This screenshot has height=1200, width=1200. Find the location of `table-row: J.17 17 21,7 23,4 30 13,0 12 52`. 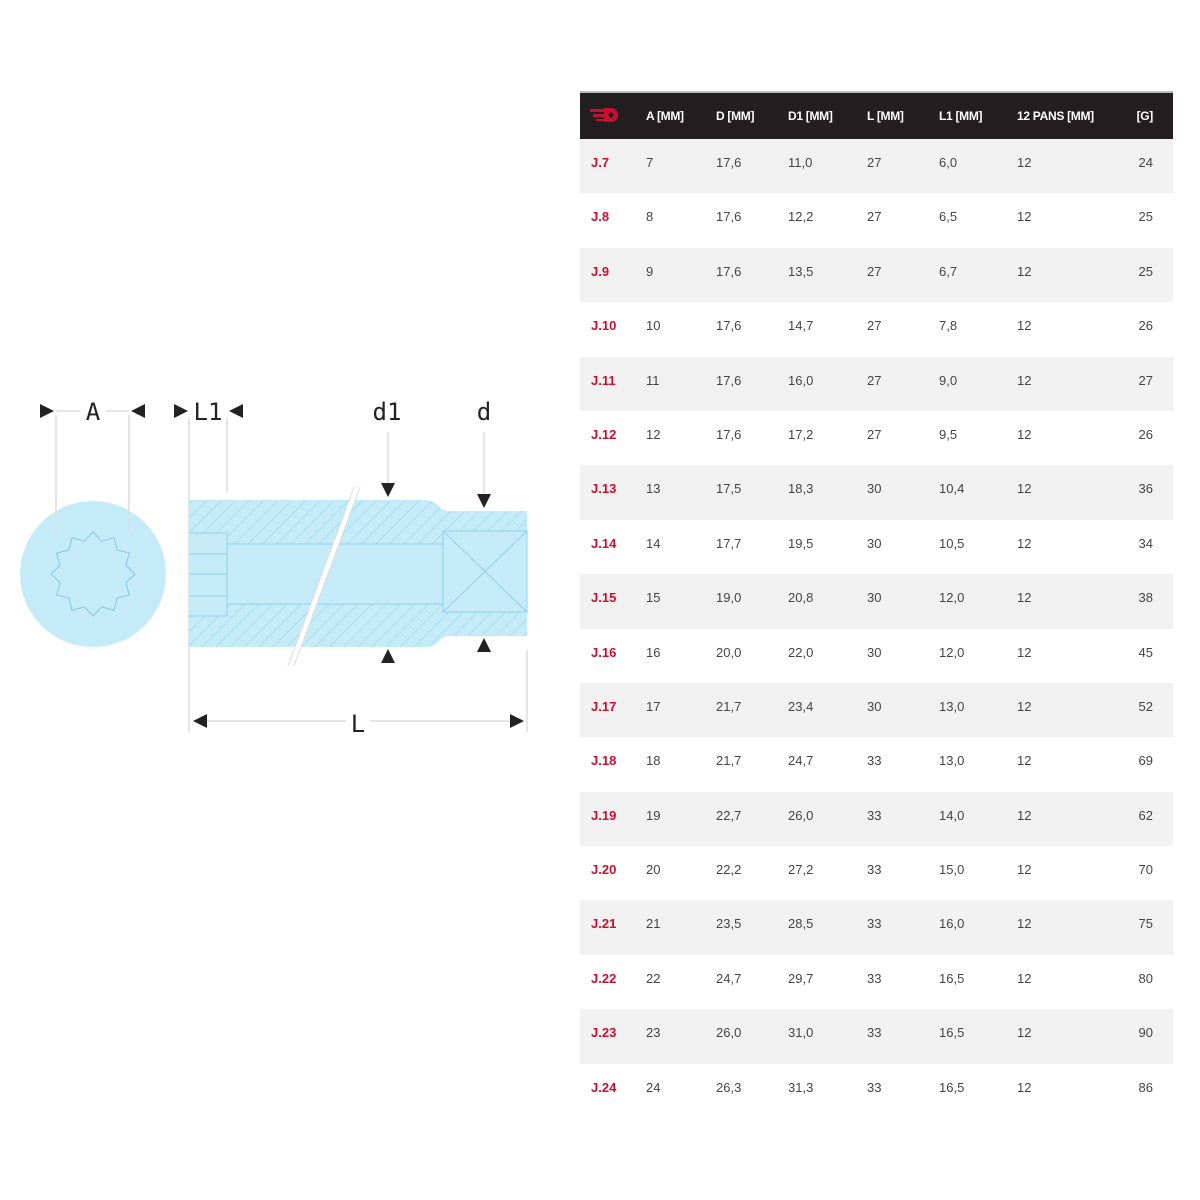

table-row: J.17 17 21,7 23,4 30 13,0 12 52 is located at coordinates (876, 710).